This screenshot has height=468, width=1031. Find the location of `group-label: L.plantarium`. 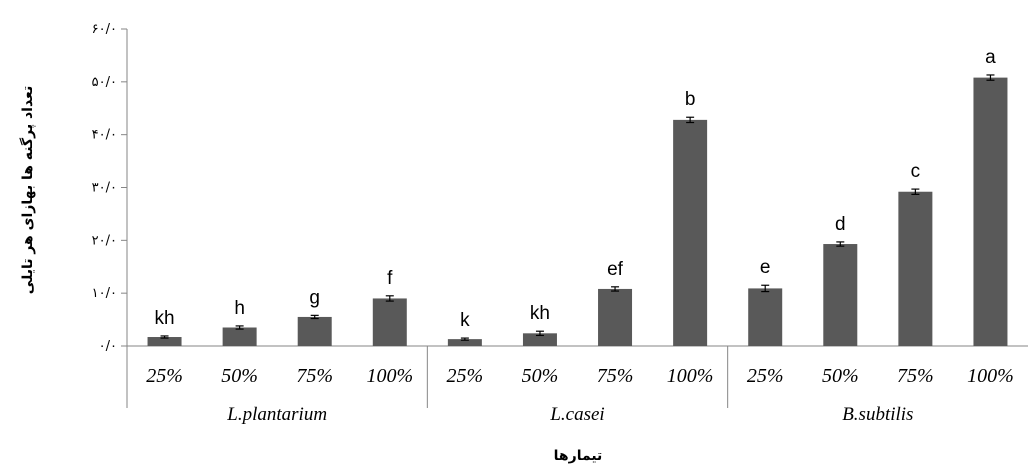

group-label: L.plantarium is located at coordinates (276, 414).